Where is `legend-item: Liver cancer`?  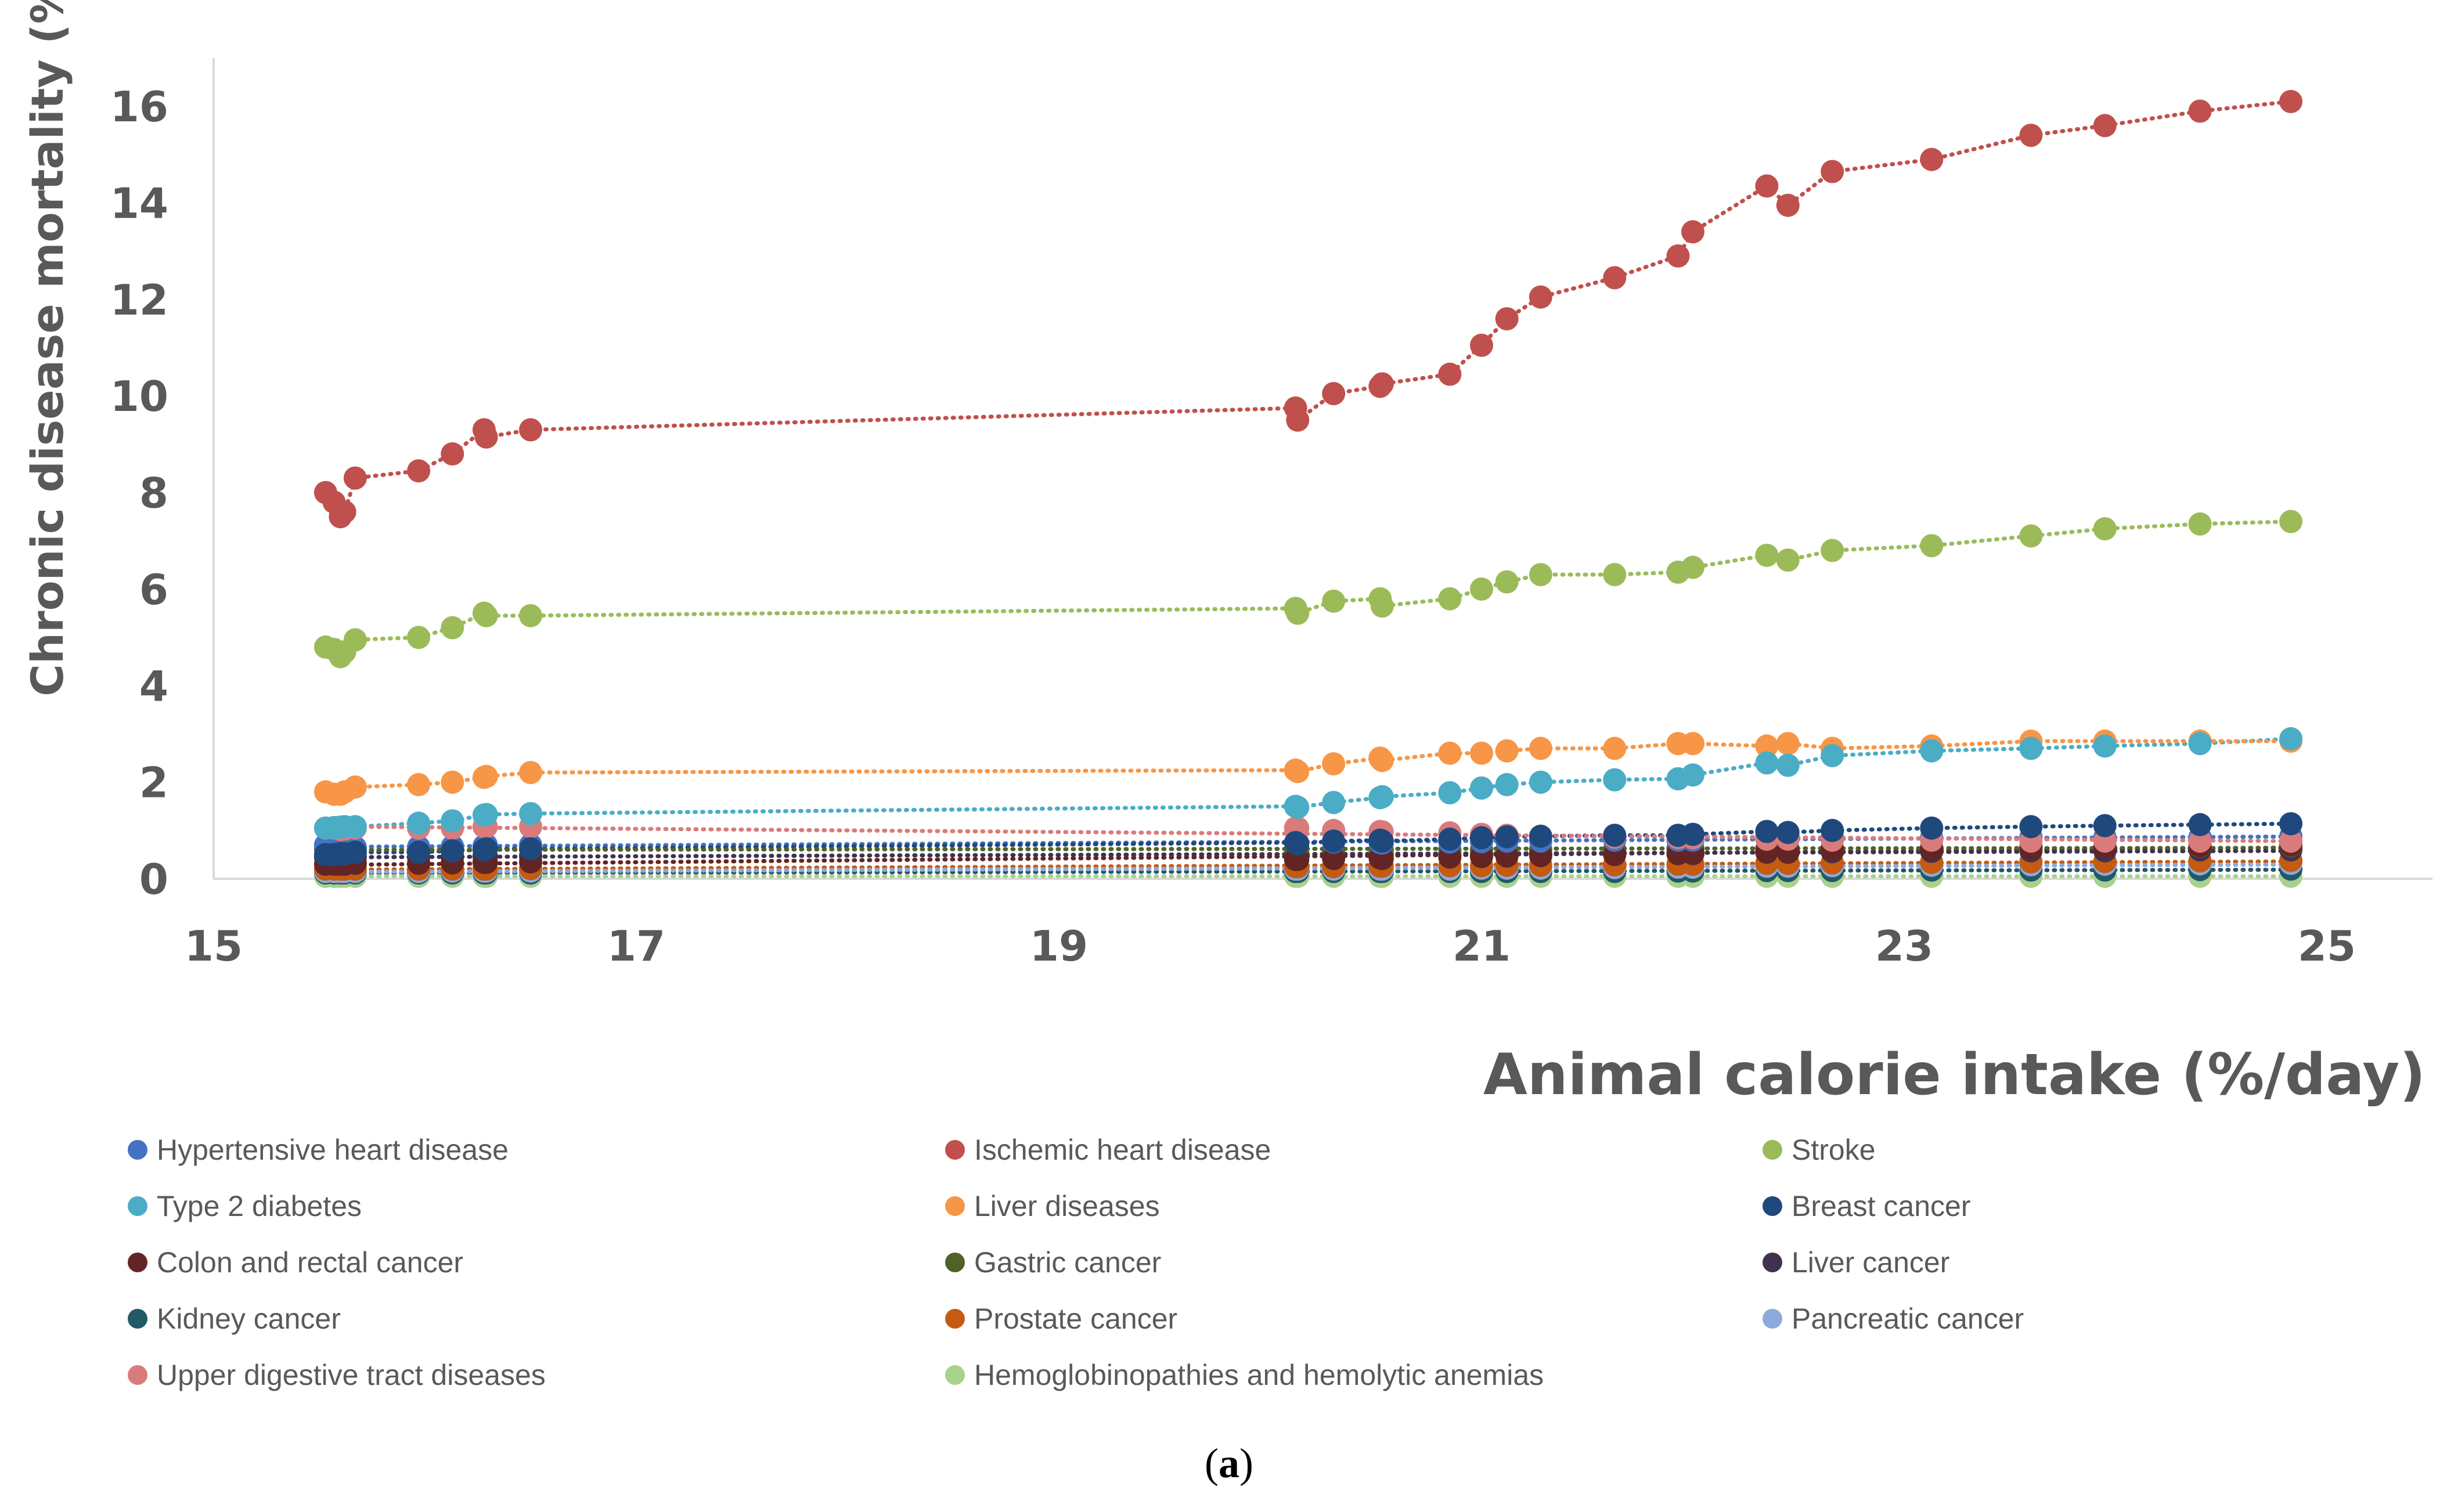
legend-item: Liver cancer is located at coordinates (2053, 1262).